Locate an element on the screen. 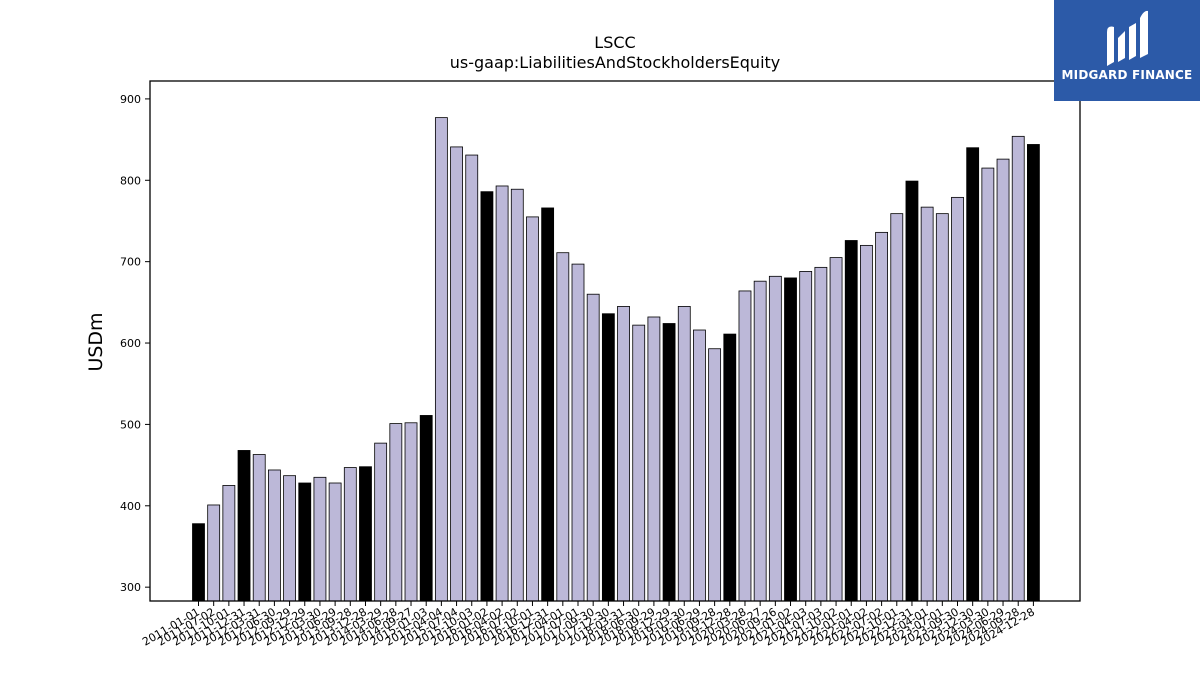 The width and height of the screenshot is (1200, 675). y-tick-label: 700 is located at coordinates (130, 262).